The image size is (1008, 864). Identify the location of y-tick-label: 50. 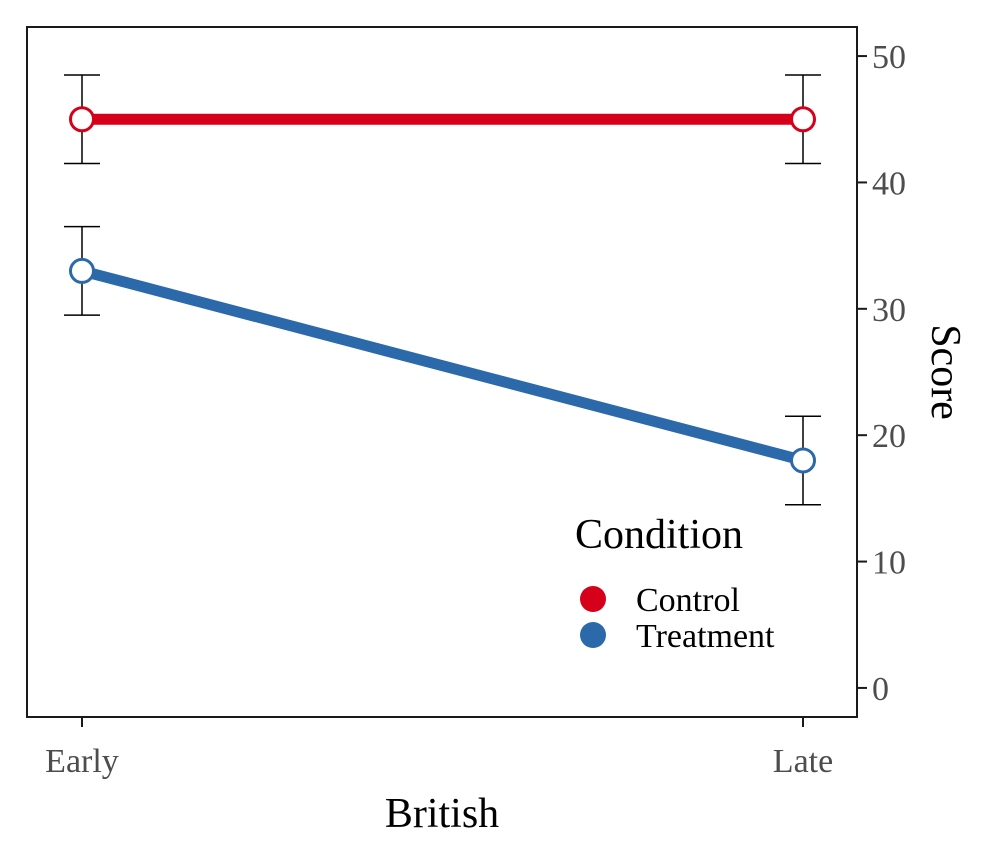
(889, 57).